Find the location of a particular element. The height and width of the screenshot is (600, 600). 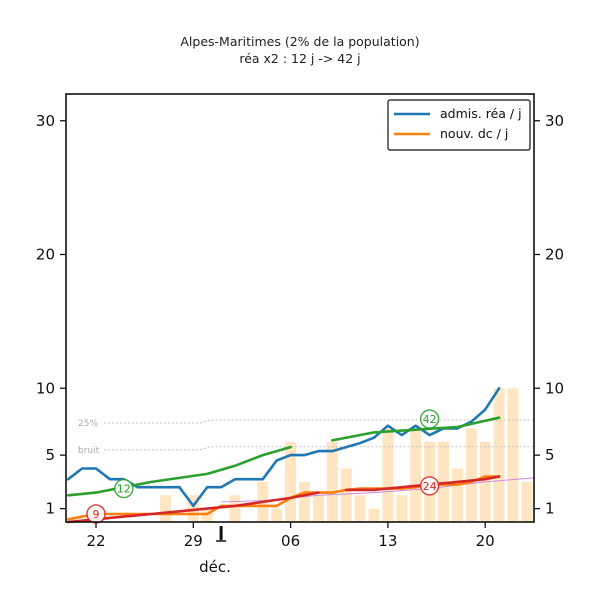

x-tick-label: 20 is located at coordinates (485, 541).